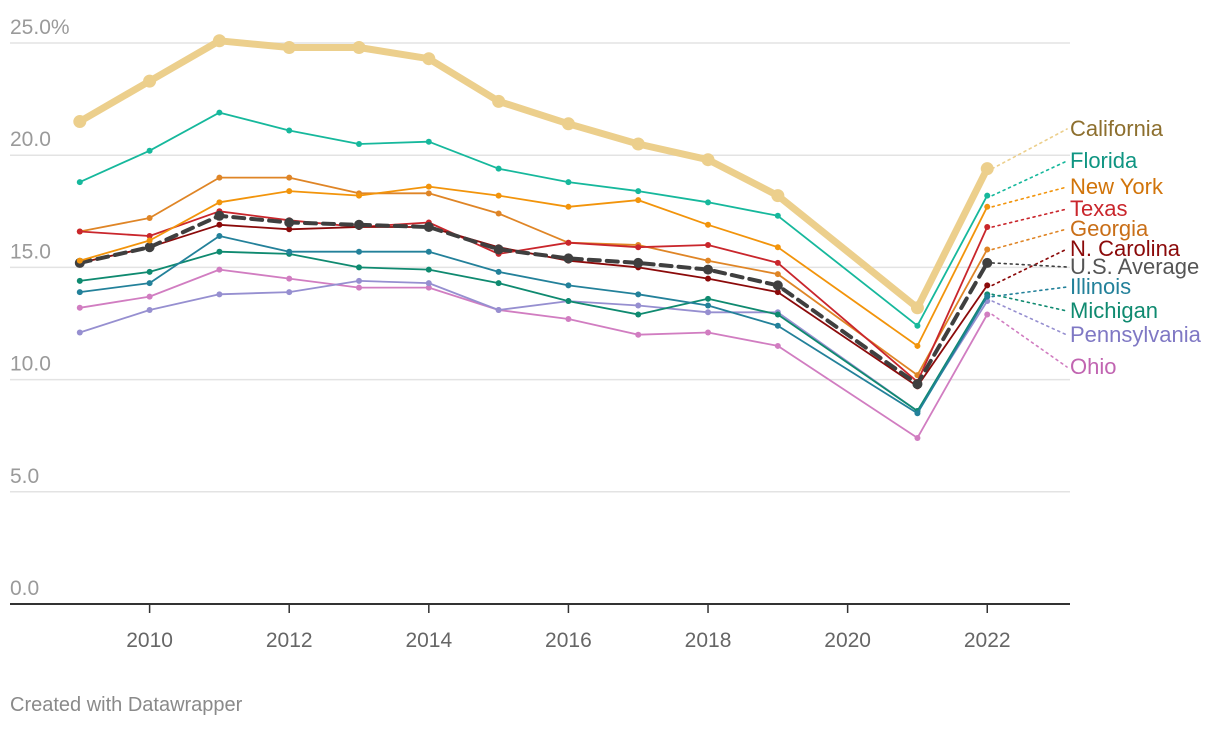 The width and height of the screenshot is (1220, 730). I want to click on end-label-pennsylvania: Pennsylvania, so click(1136, 334).